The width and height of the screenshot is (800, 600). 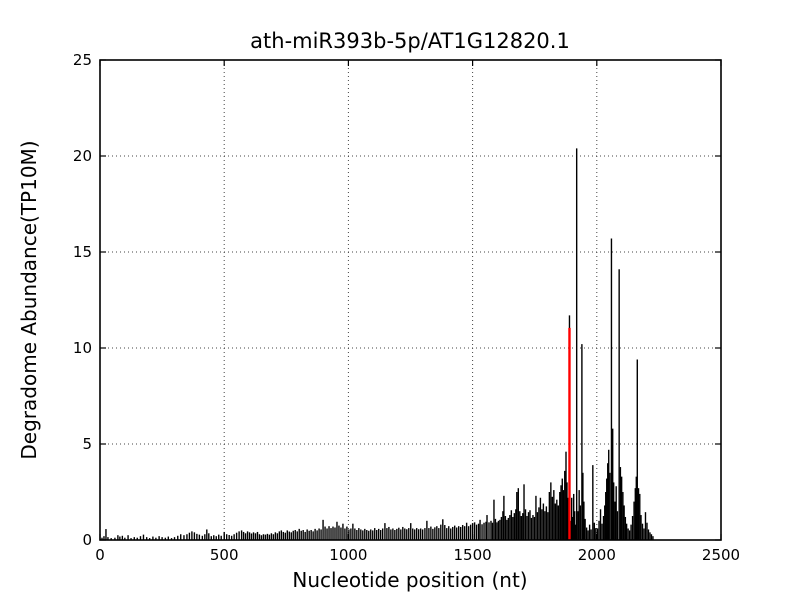 What do you see at coordinates (417, 555) in the screenshot?
I see `x-tick-labels: 0 500 1000 1500 2000 2500` at bounding box center [417, 555].